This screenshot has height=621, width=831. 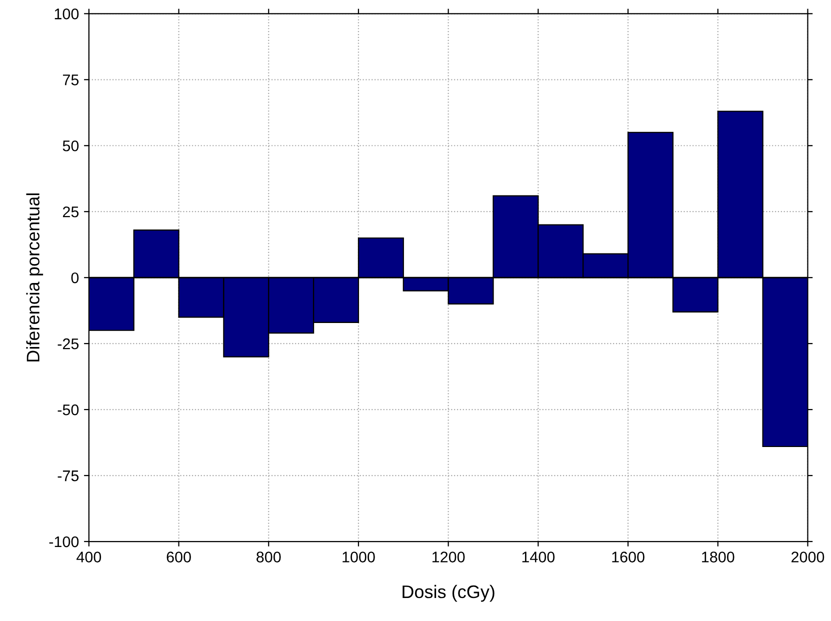 I want to click on x-tick-label: 1200, so click(x=448, y=557).